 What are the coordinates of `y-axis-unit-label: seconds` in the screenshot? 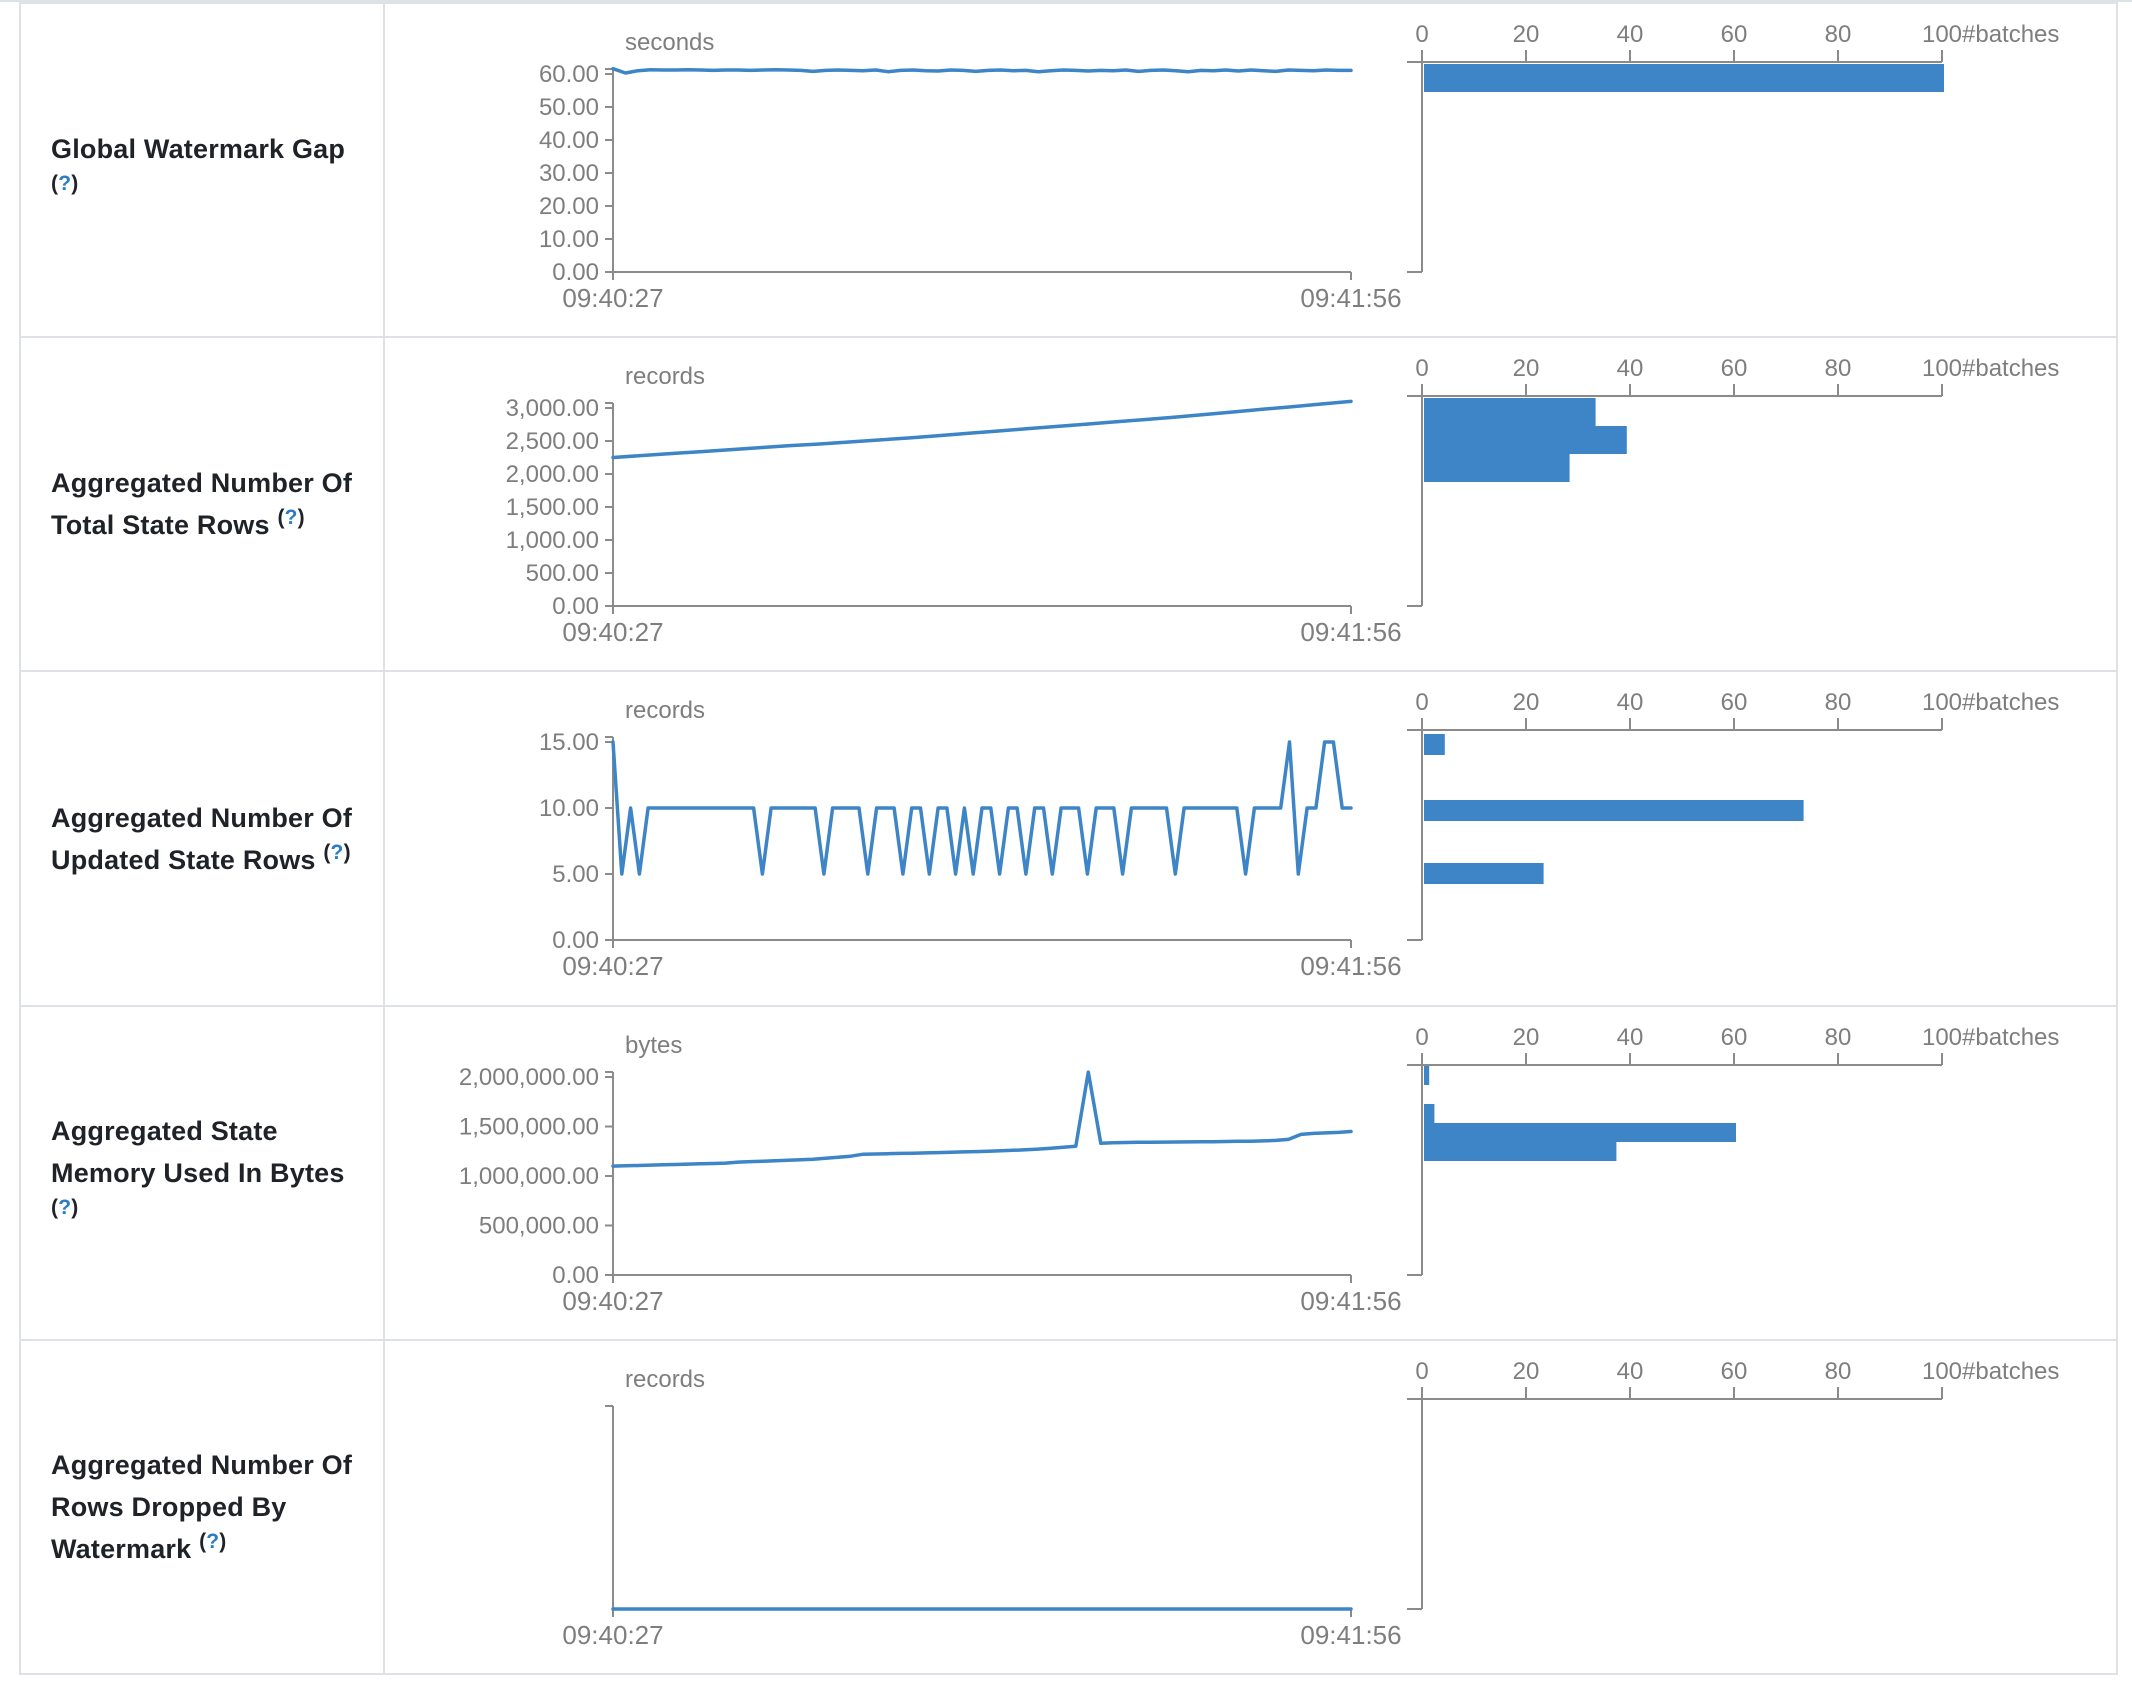 It's located at (669, 42).